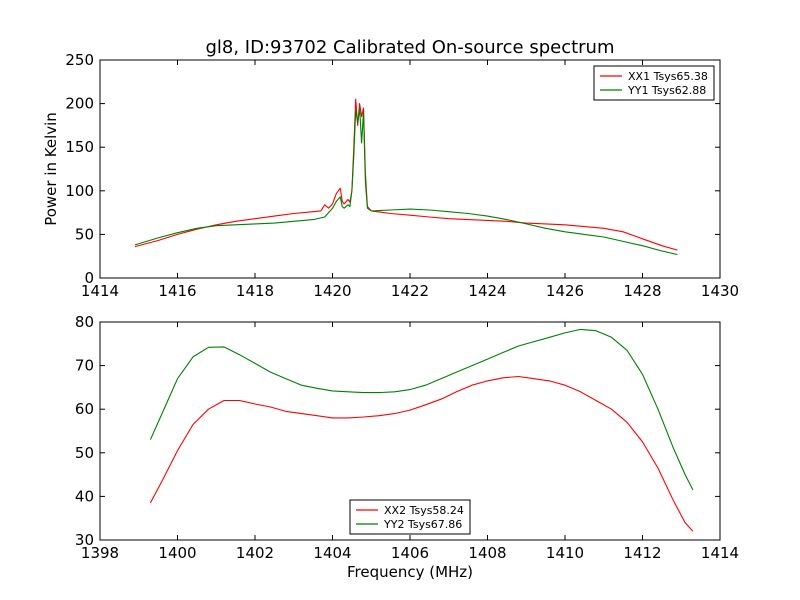  What do you see at coordinates (255, 291) in the screenshot?
I see `x-tick-label: 1418` at bounding box center [255, 291].